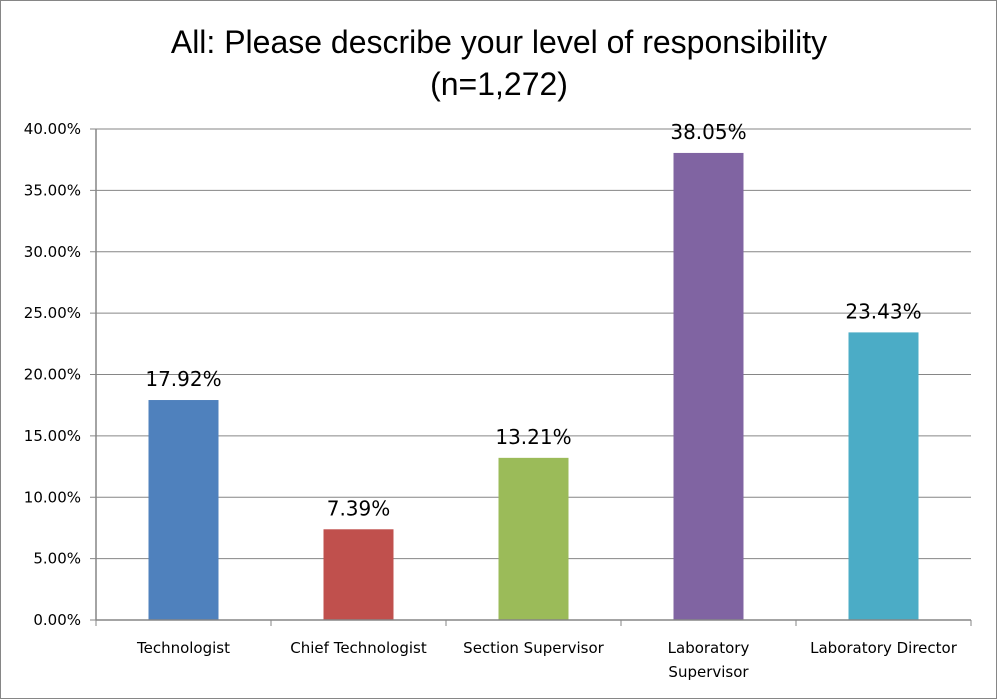  Describe the element at coordinates (52, 436) in the screenshot. I see `y-tick-label: 15.00%` at that location.